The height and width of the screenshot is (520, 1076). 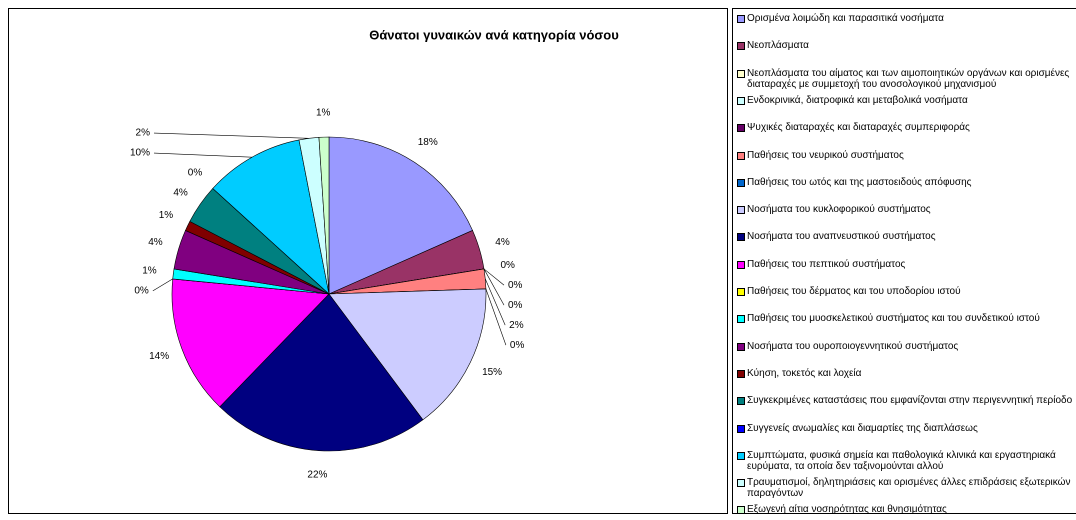 What do you see at coordinates (826, 264) in the screenshot?
I see `legend-label: Παθήσεις του πεπτικού συστήματος` at bounding box center [826, 264].